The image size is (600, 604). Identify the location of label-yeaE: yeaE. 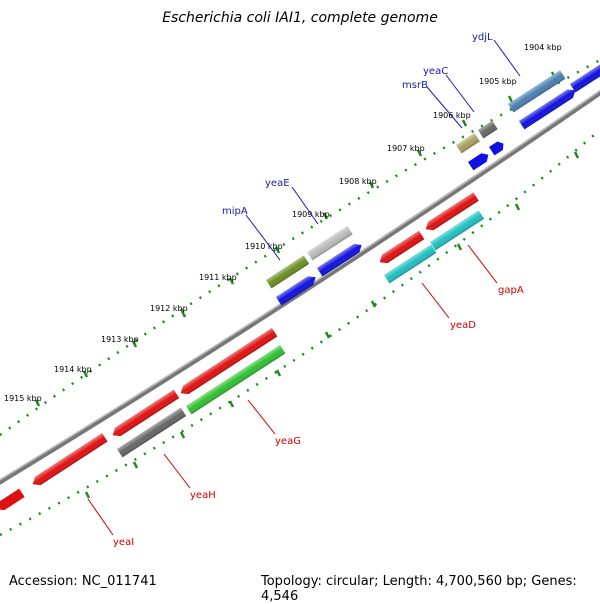
(277, 183).